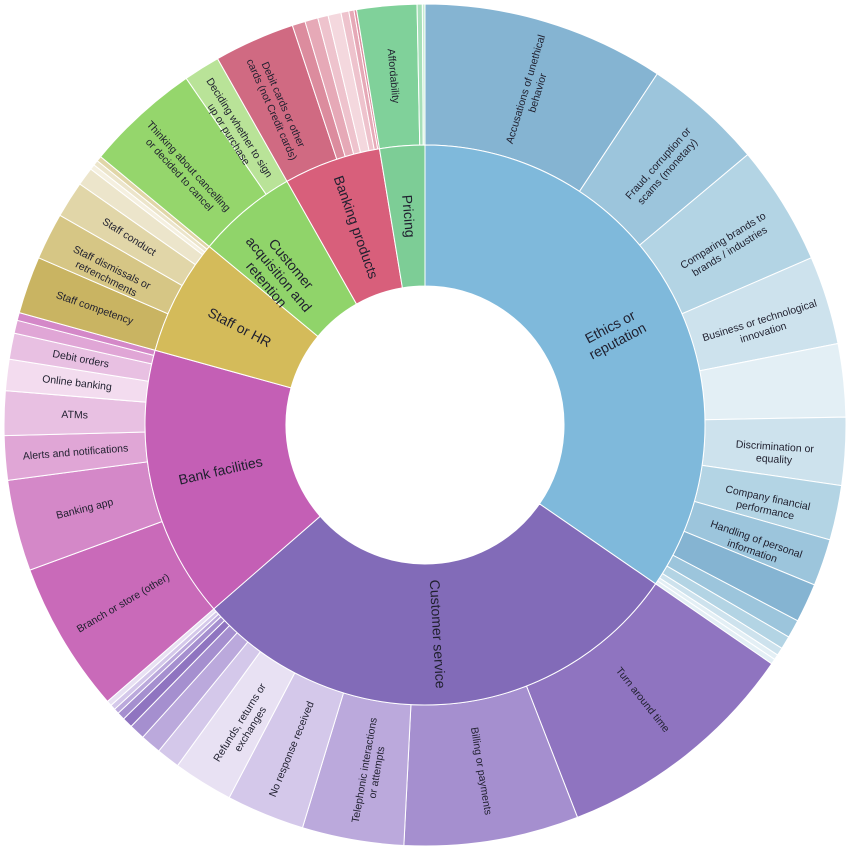  What do you see at coordinates (393, 76) in the screenshot?
I see `slice-label: Affordability` at bounding box center [393, 76].